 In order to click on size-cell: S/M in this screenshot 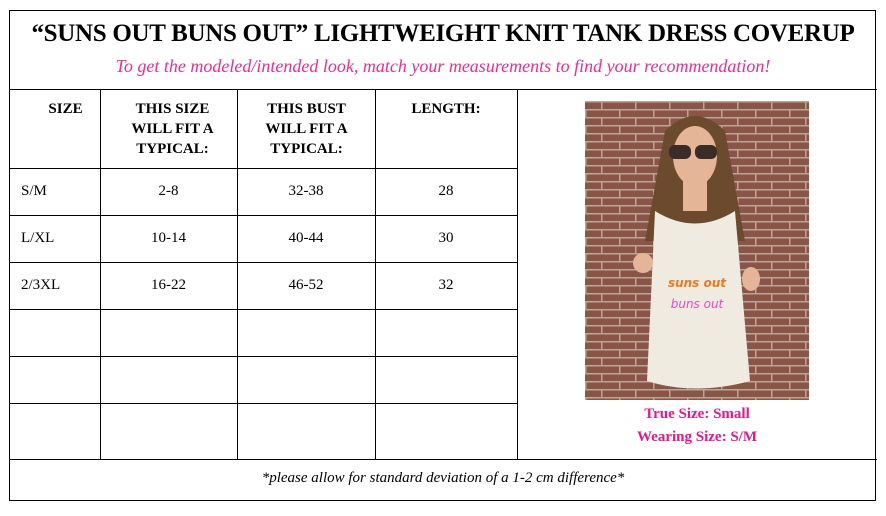, I will do `click(34, 191)`.